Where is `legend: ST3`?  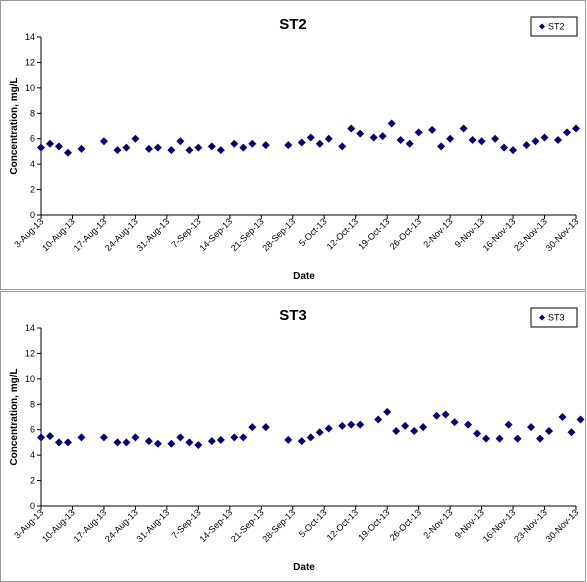
legend: ST3 is located at coordinates (554, 317).